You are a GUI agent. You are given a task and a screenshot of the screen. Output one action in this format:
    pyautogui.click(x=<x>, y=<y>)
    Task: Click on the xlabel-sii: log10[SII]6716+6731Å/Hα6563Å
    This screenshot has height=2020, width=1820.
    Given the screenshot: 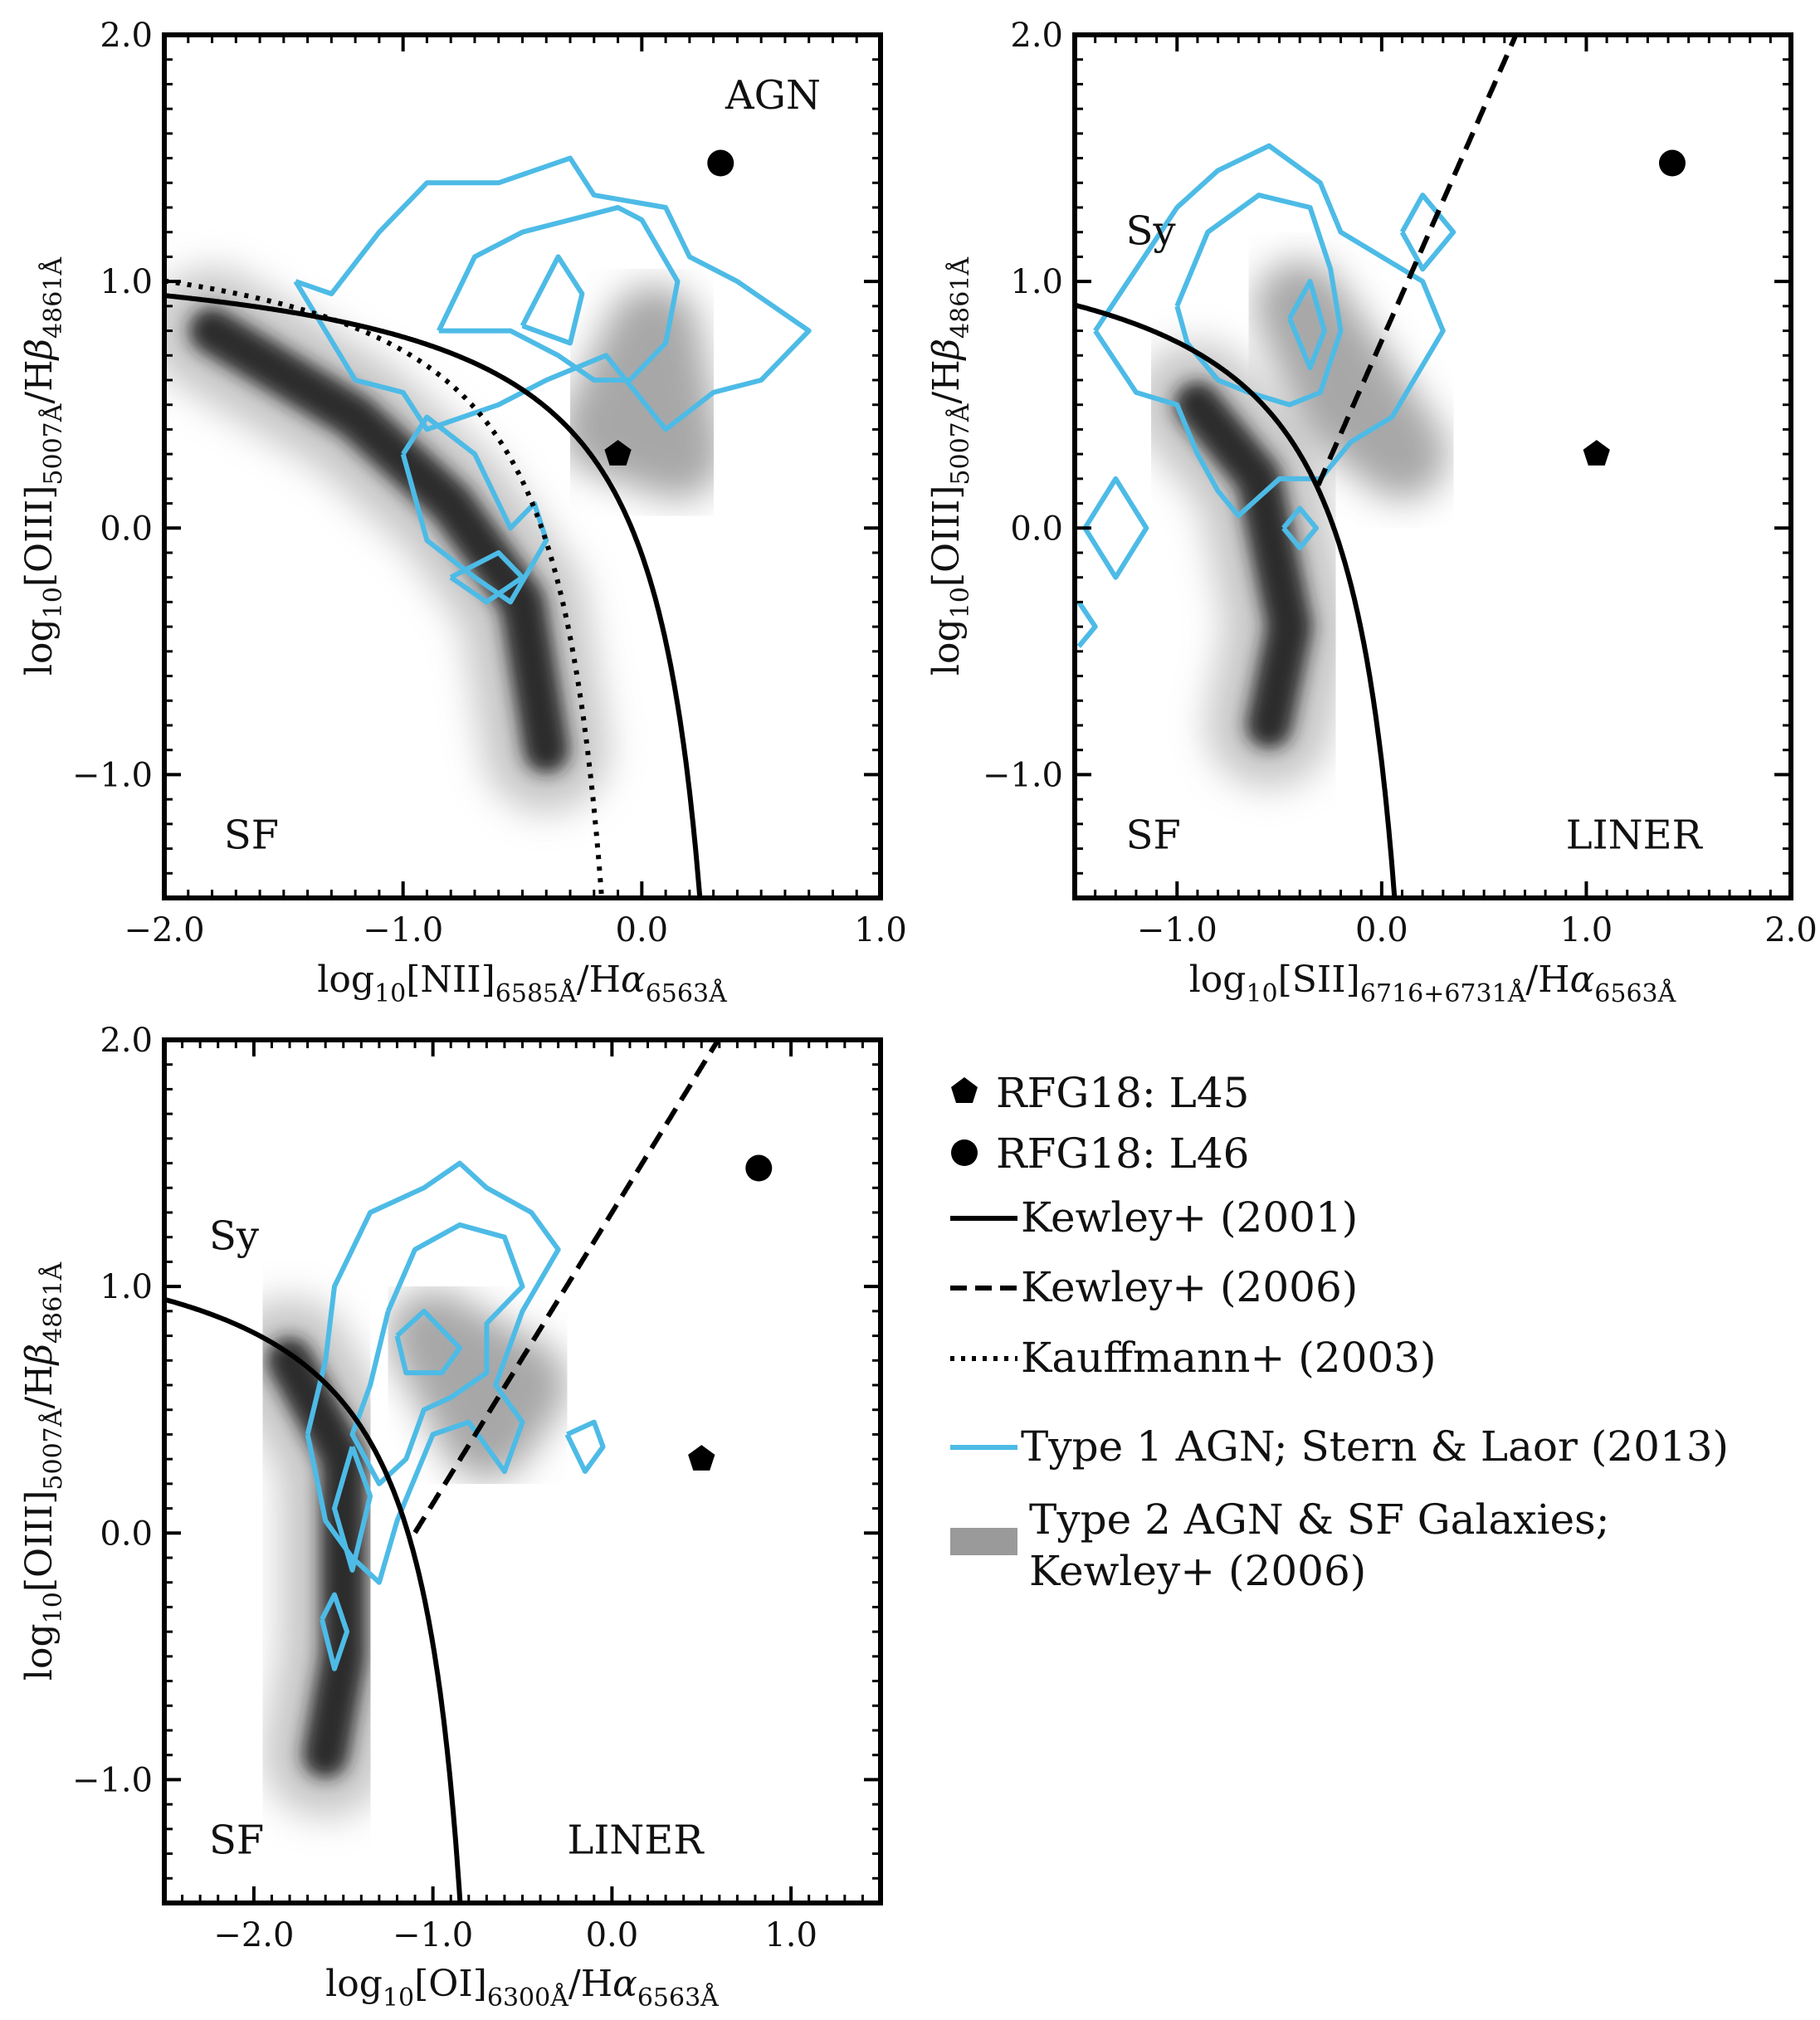 What is the action you would take?
    pyautogui.click(x=1432, y=984)
    